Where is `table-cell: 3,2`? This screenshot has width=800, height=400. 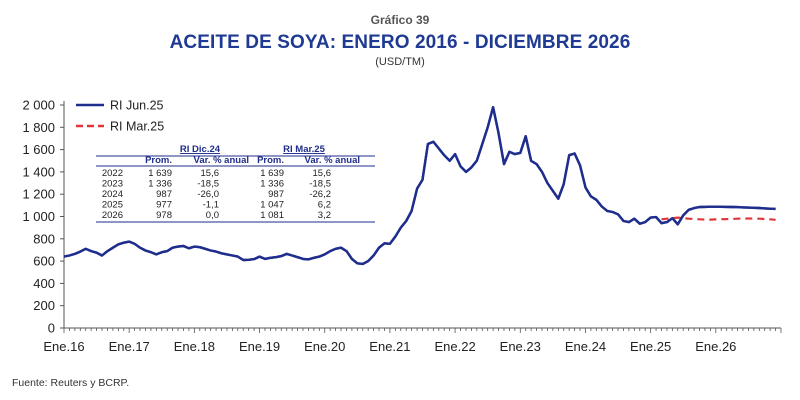 table-cell: 3,2 is located at coordinates (324, 215).